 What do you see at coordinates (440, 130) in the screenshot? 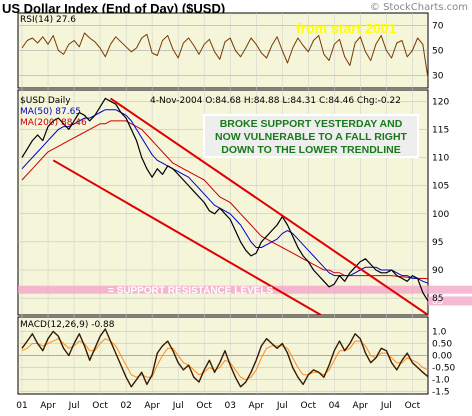
I see `price-tick-label: 115` at bounding box center [440, 130].